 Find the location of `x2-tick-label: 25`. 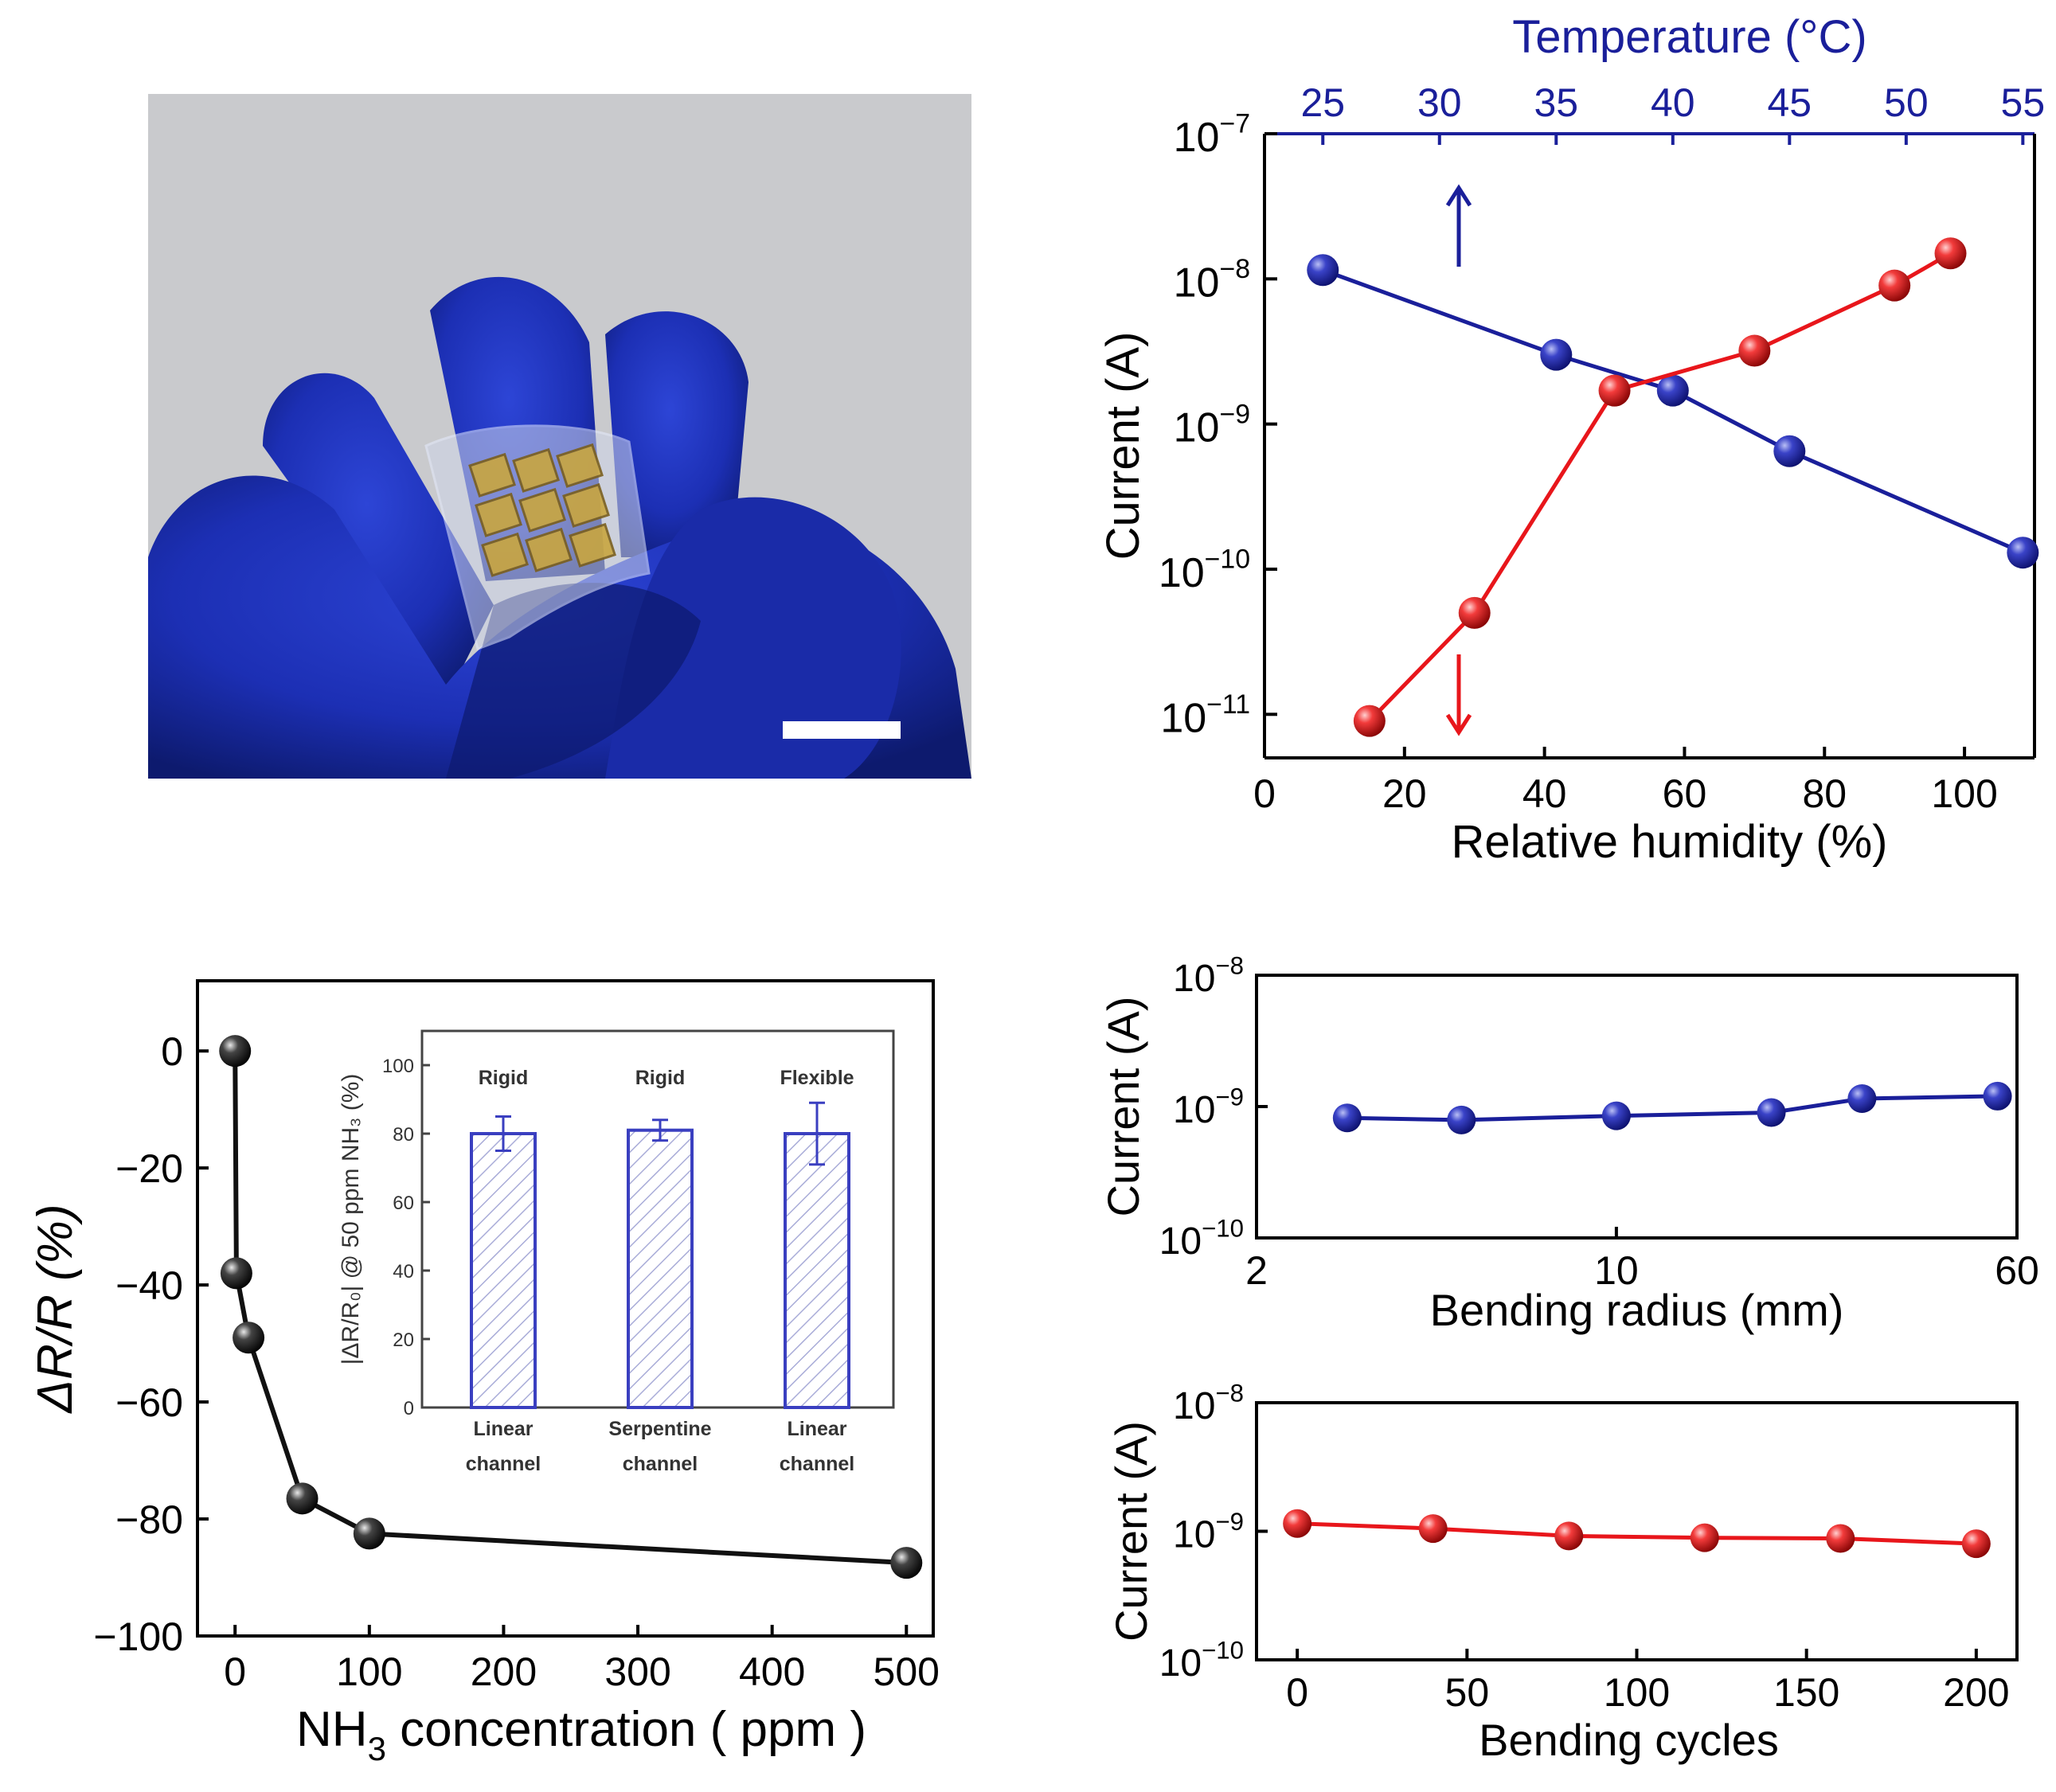

x2-tick-label: 25 is located at coordinates (1322, 102).